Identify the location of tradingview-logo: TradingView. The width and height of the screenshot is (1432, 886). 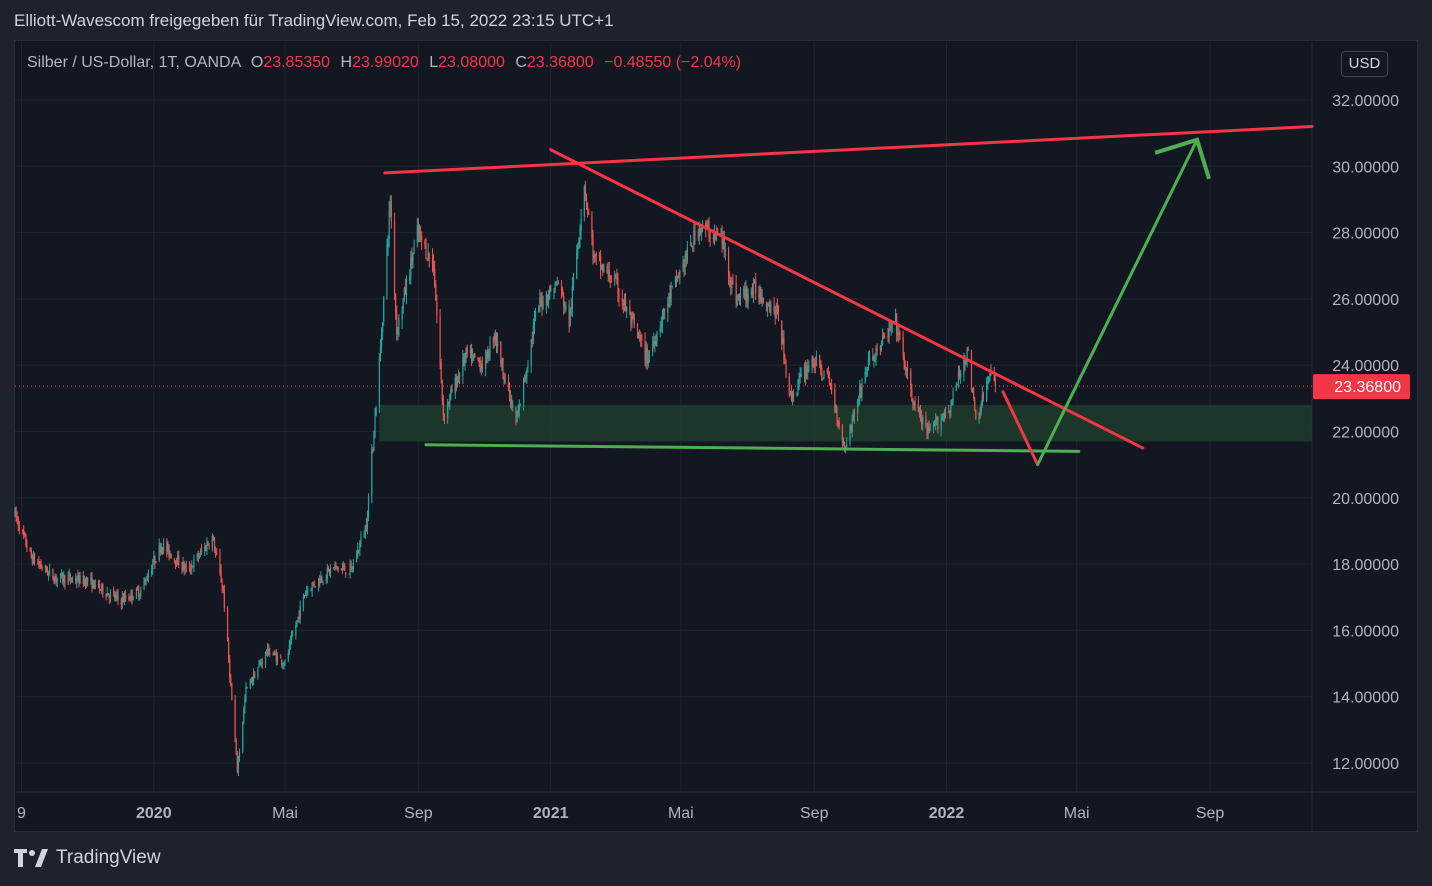
(87, 858).